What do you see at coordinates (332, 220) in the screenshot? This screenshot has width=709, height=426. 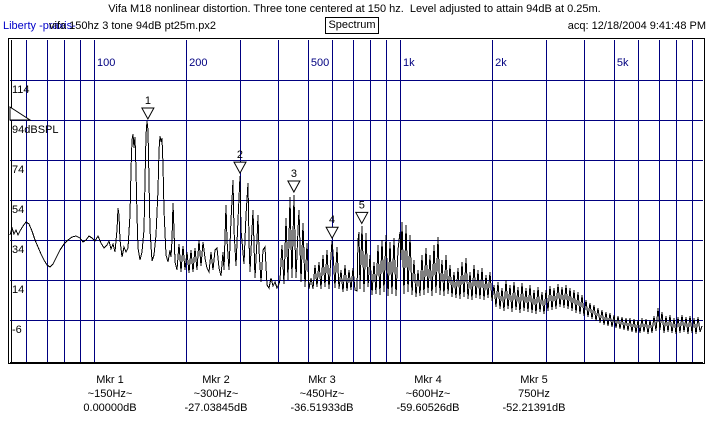 I see `marker-number: 4` at bounding box center [332, 220].